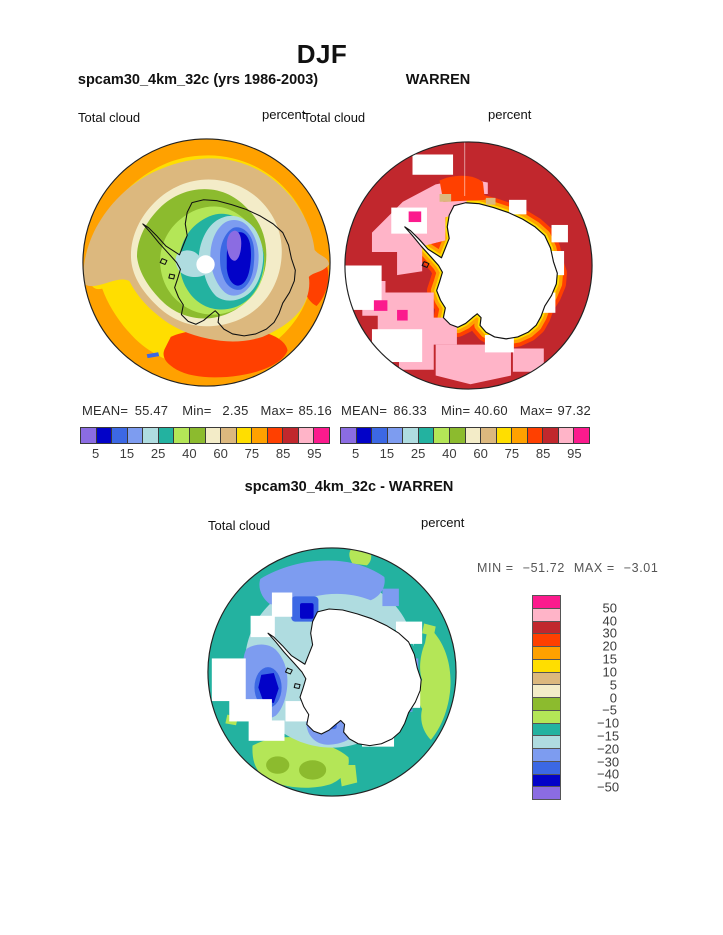  Describe the element at coordinates (609, 608) in the screenshot. I see `colorbar-tick-label: 50` at that location.